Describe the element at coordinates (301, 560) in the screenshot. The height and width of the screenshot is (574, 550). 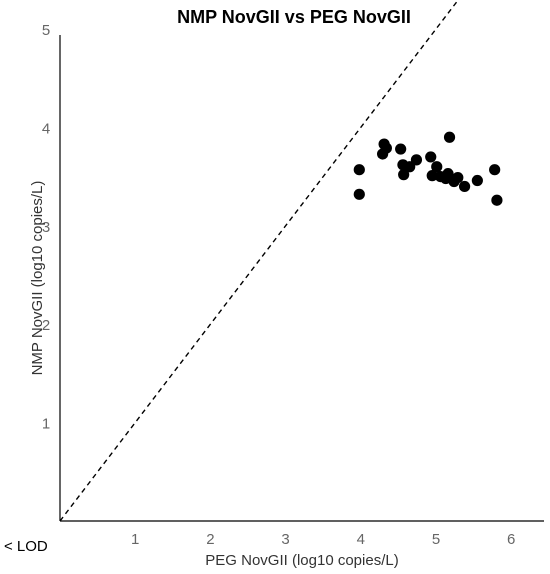
I see `x-axis-title: PEG NovGII (log10 copies/L)` at that location.